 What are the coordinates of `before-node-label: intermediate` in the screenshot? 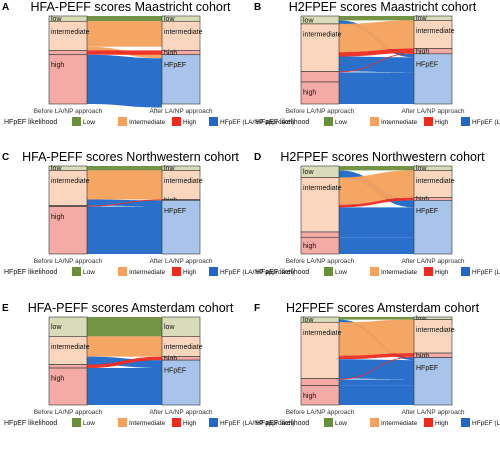 It's located at (322, 333).